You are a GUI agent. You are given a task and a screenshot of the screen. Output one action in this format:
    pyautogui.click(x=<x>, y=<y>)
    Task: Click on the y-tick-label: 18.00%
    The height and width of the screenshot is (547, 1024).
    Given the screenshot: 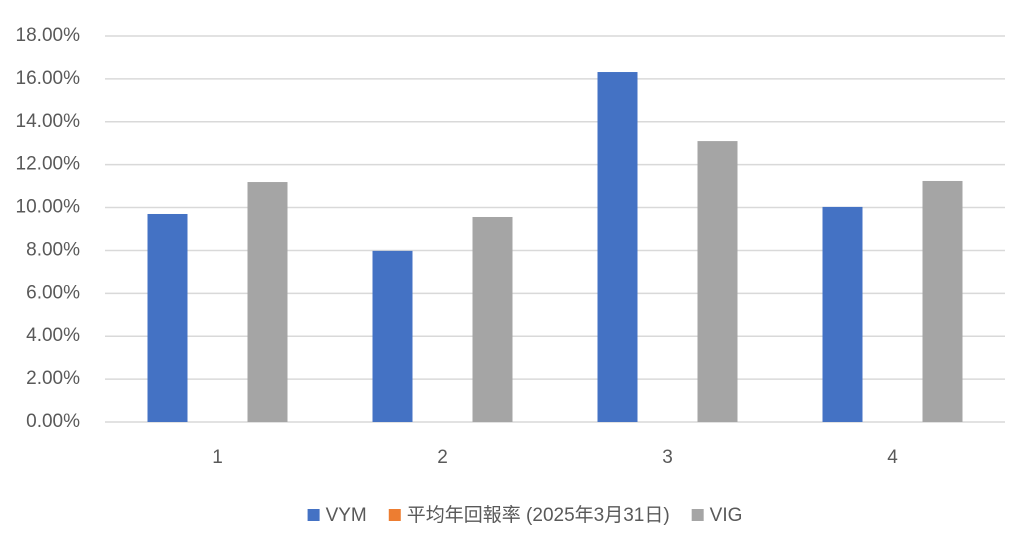 What is the action you would take?
    pyautogui.click(x=48, y=35)
    